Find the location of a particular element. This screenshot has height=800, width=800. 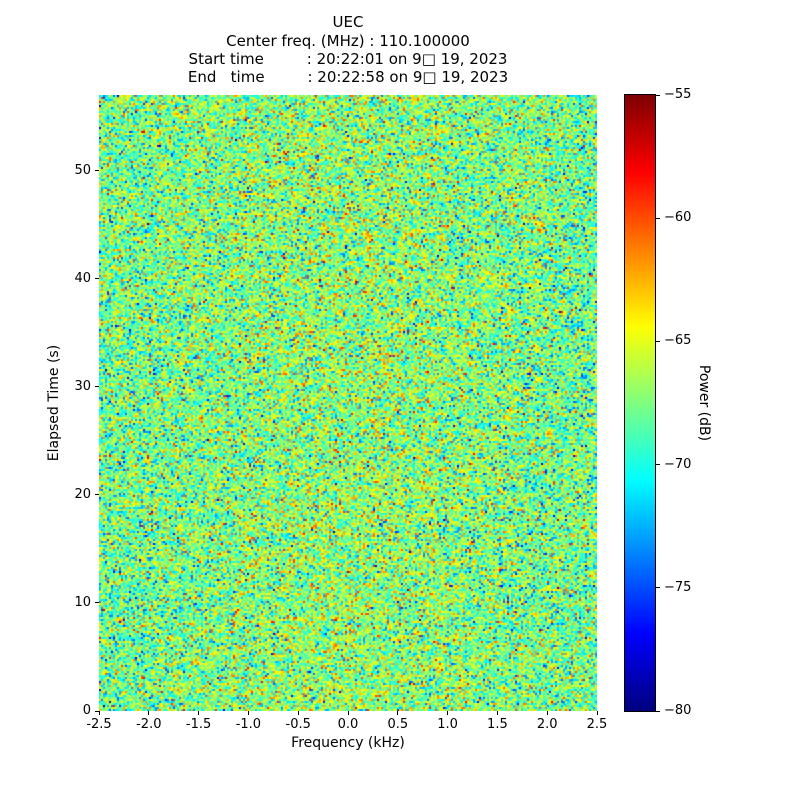

colorbar-tick-label: −80 is located at coordinates (678, 710).